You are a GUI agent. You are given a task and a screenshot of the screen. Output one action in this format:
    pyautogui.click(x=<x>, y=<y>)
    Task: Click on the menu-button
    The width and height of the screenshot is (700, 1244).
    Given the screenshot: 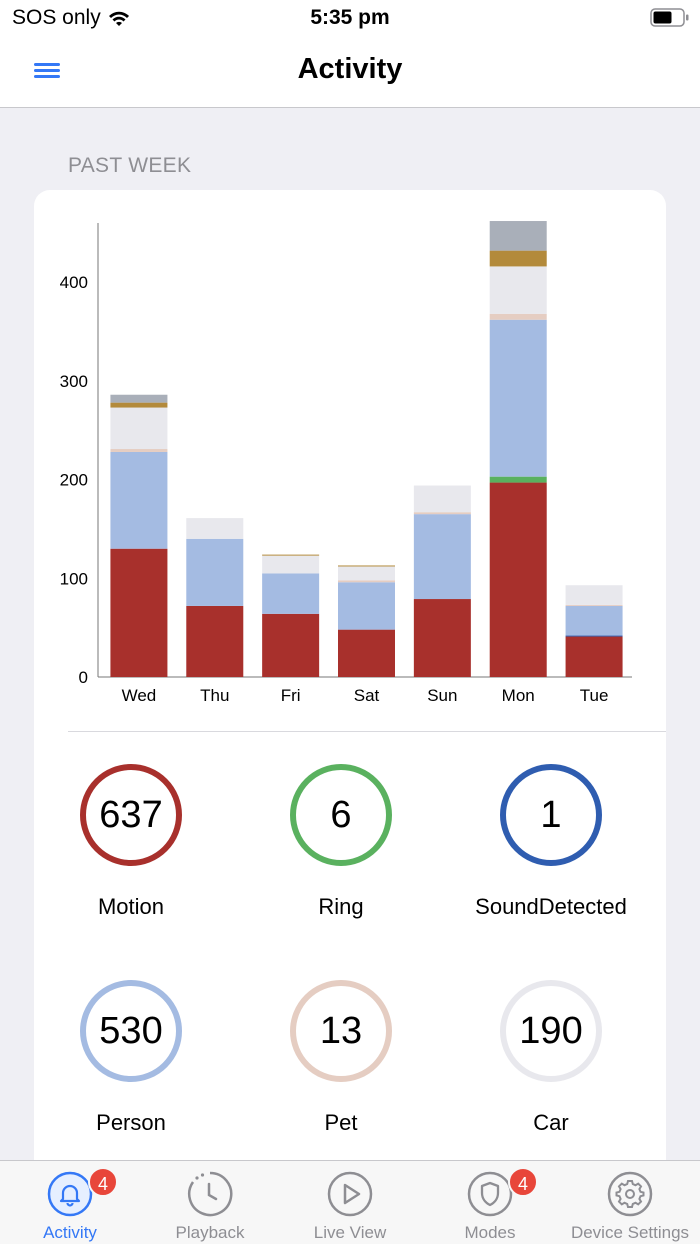 What is the action you would take?
    pyautogui.click(x=49, y=72)
    